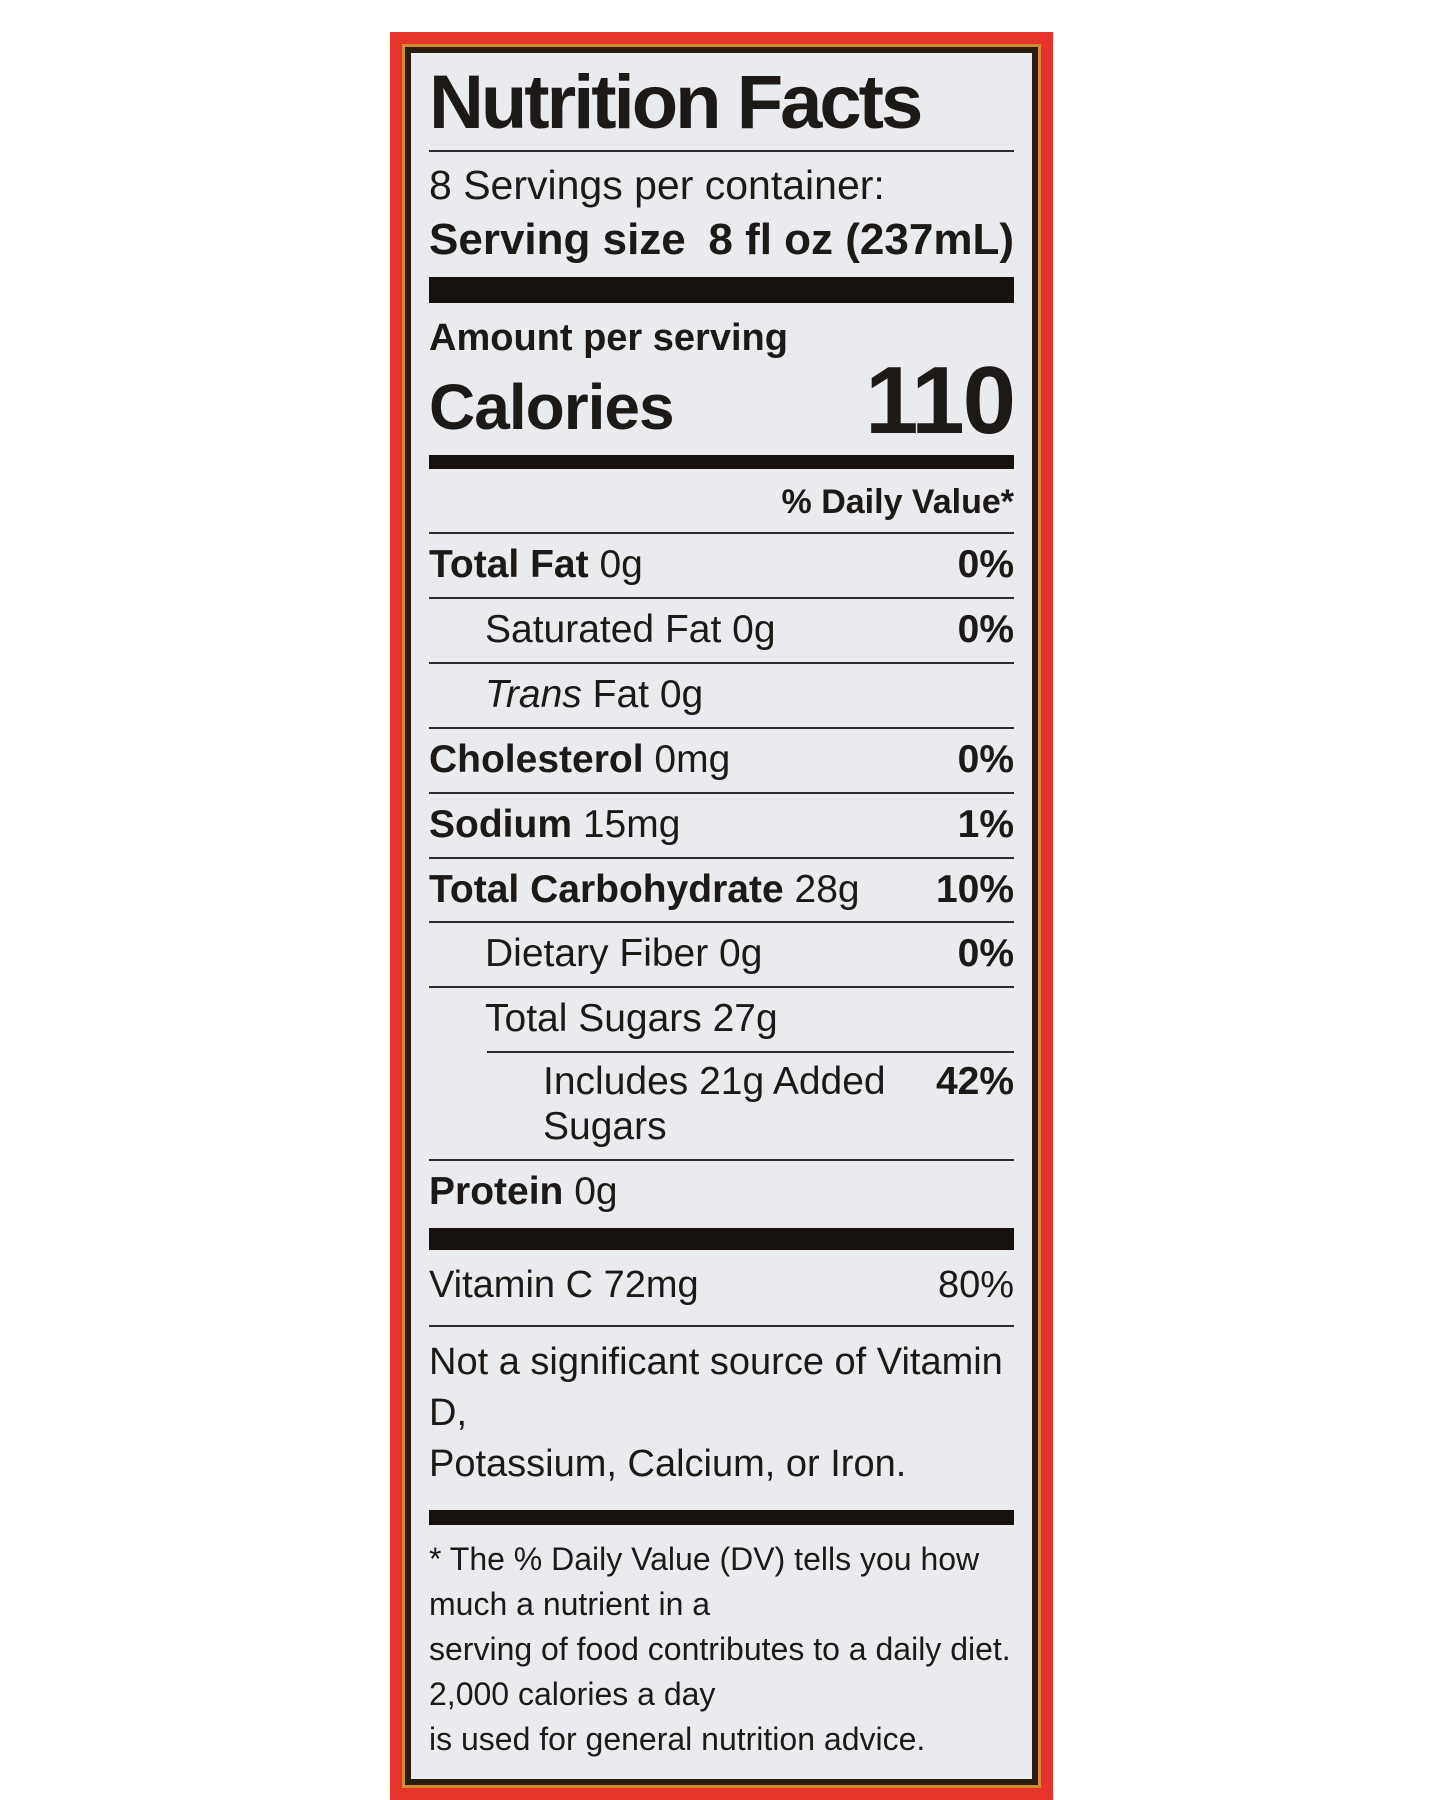  I want to click on serving-size-row: Serving size 8 fl oz (237mL), so click(721, 244).